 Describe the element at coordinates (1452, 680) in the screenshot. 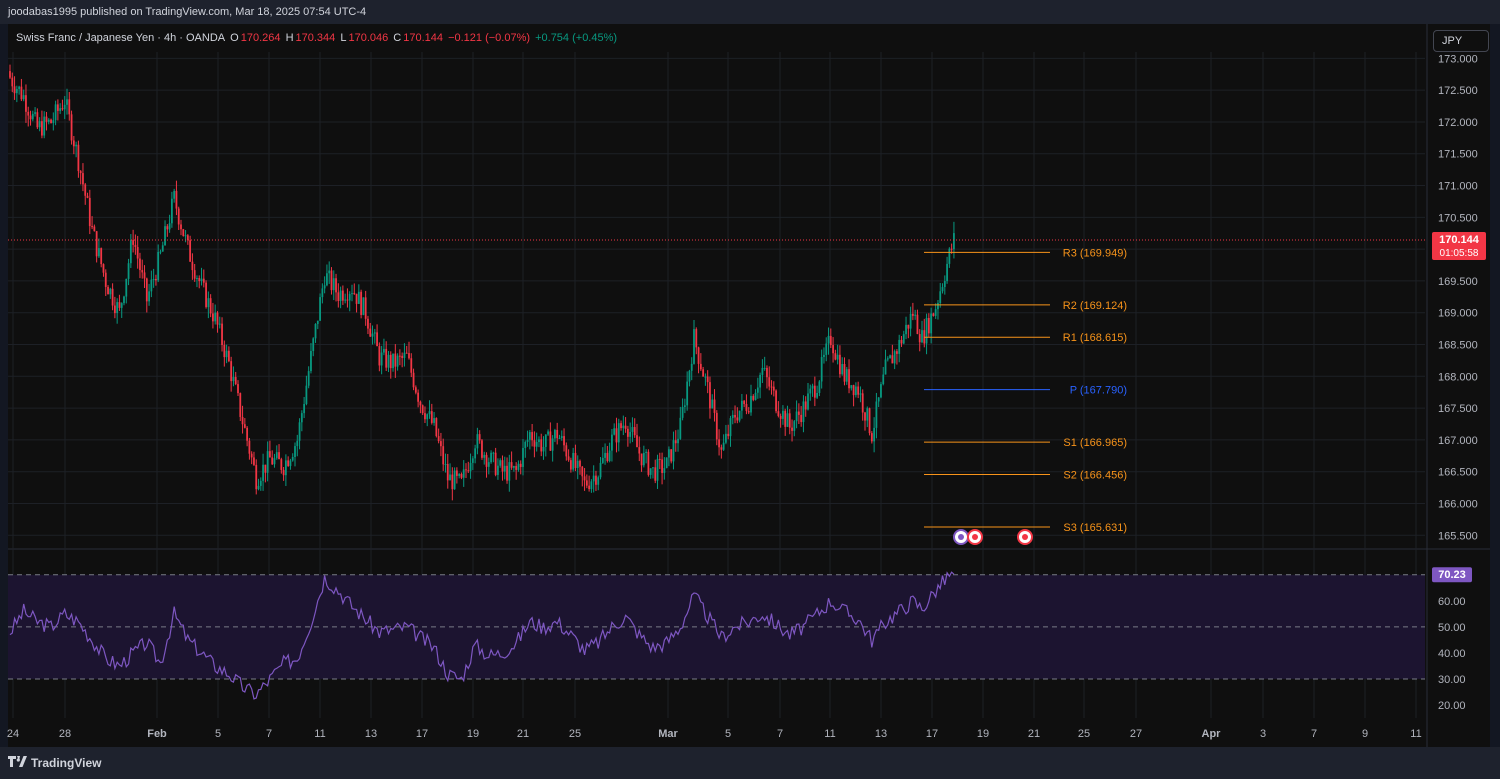

I see `rsi-tick-label: 30.00` at that location.